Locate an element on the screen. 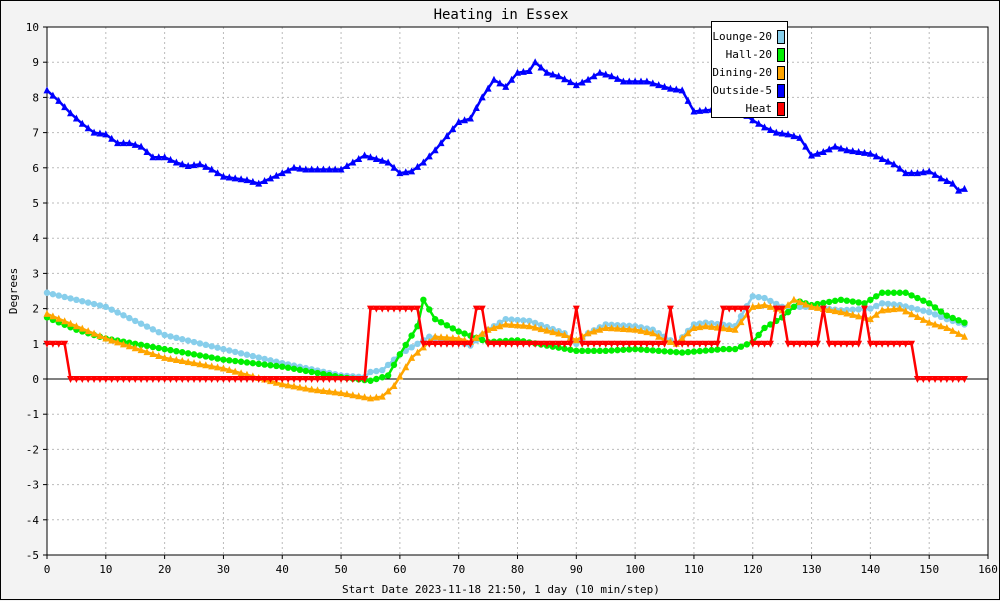  y-tick-label: -5 is located at coordinates (32, 555).